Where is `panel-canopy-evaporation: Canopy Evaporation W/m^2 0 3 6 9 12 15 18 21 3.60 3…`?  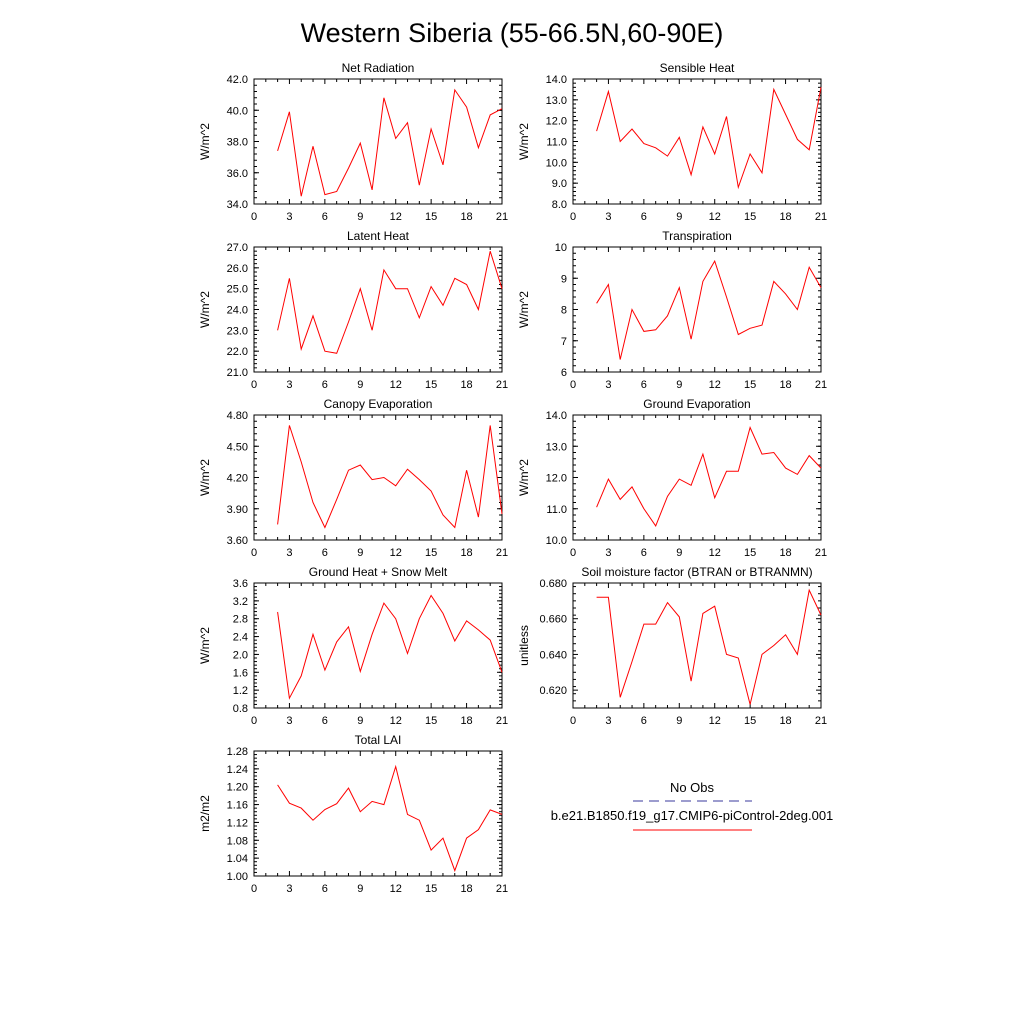
panel-canopy-evaporation: Canopy Evaporation W/m^2 0 3 6 9 12 15 18 21 3.60 3… is located at coordinates (353, 478).